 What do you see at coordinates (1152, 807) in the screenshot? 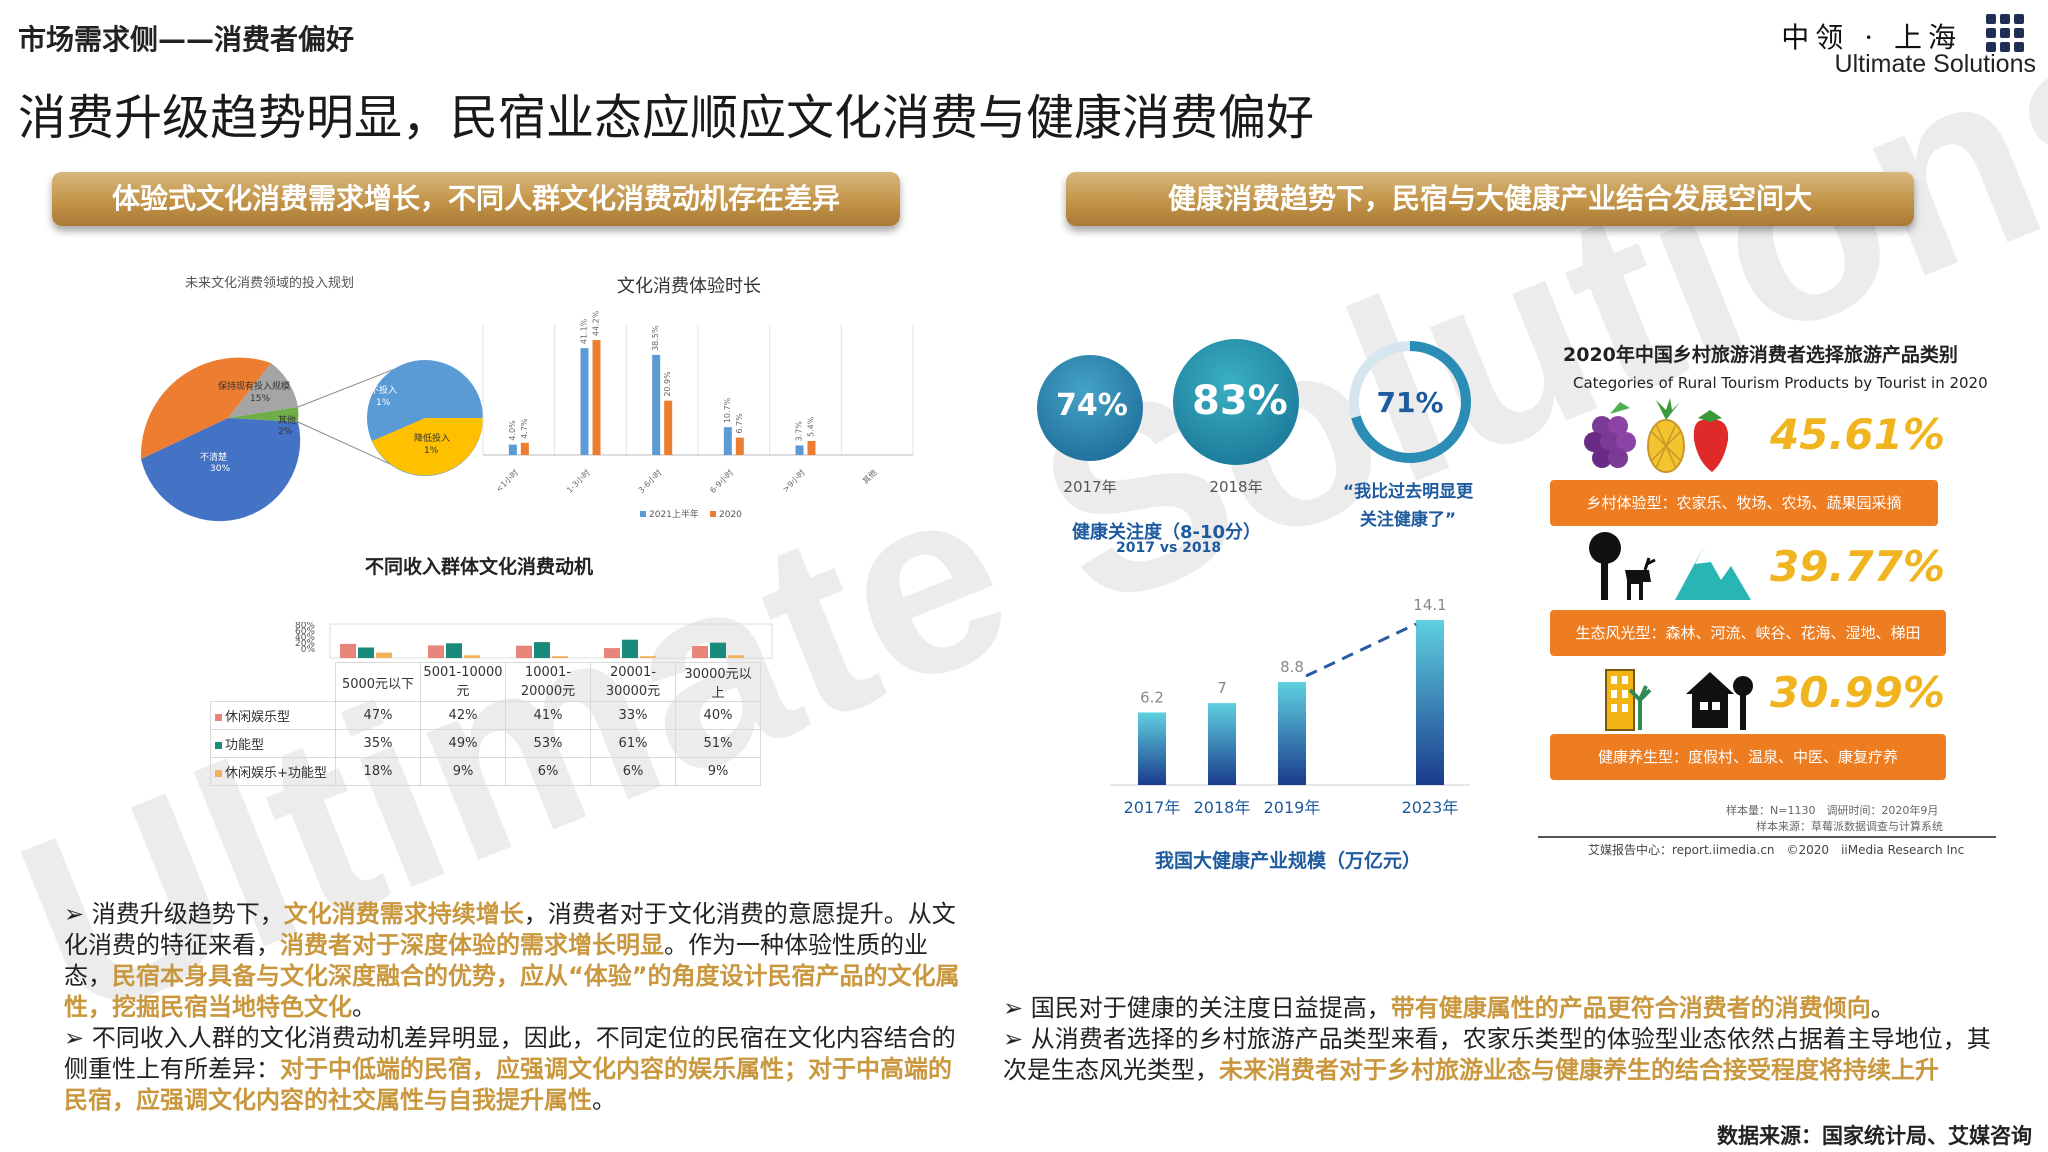
I see `x-tick-label: 2017年` at bounding box center [1152, 807].